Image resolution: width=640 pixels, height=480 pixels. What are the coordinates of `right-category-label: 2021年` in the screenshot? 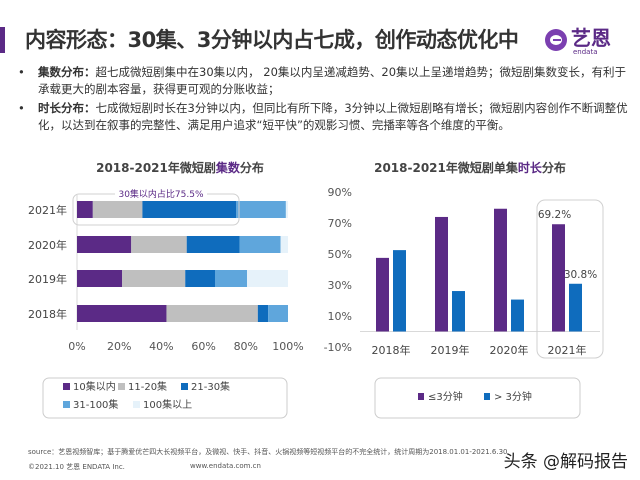 It's located at (567, 350).